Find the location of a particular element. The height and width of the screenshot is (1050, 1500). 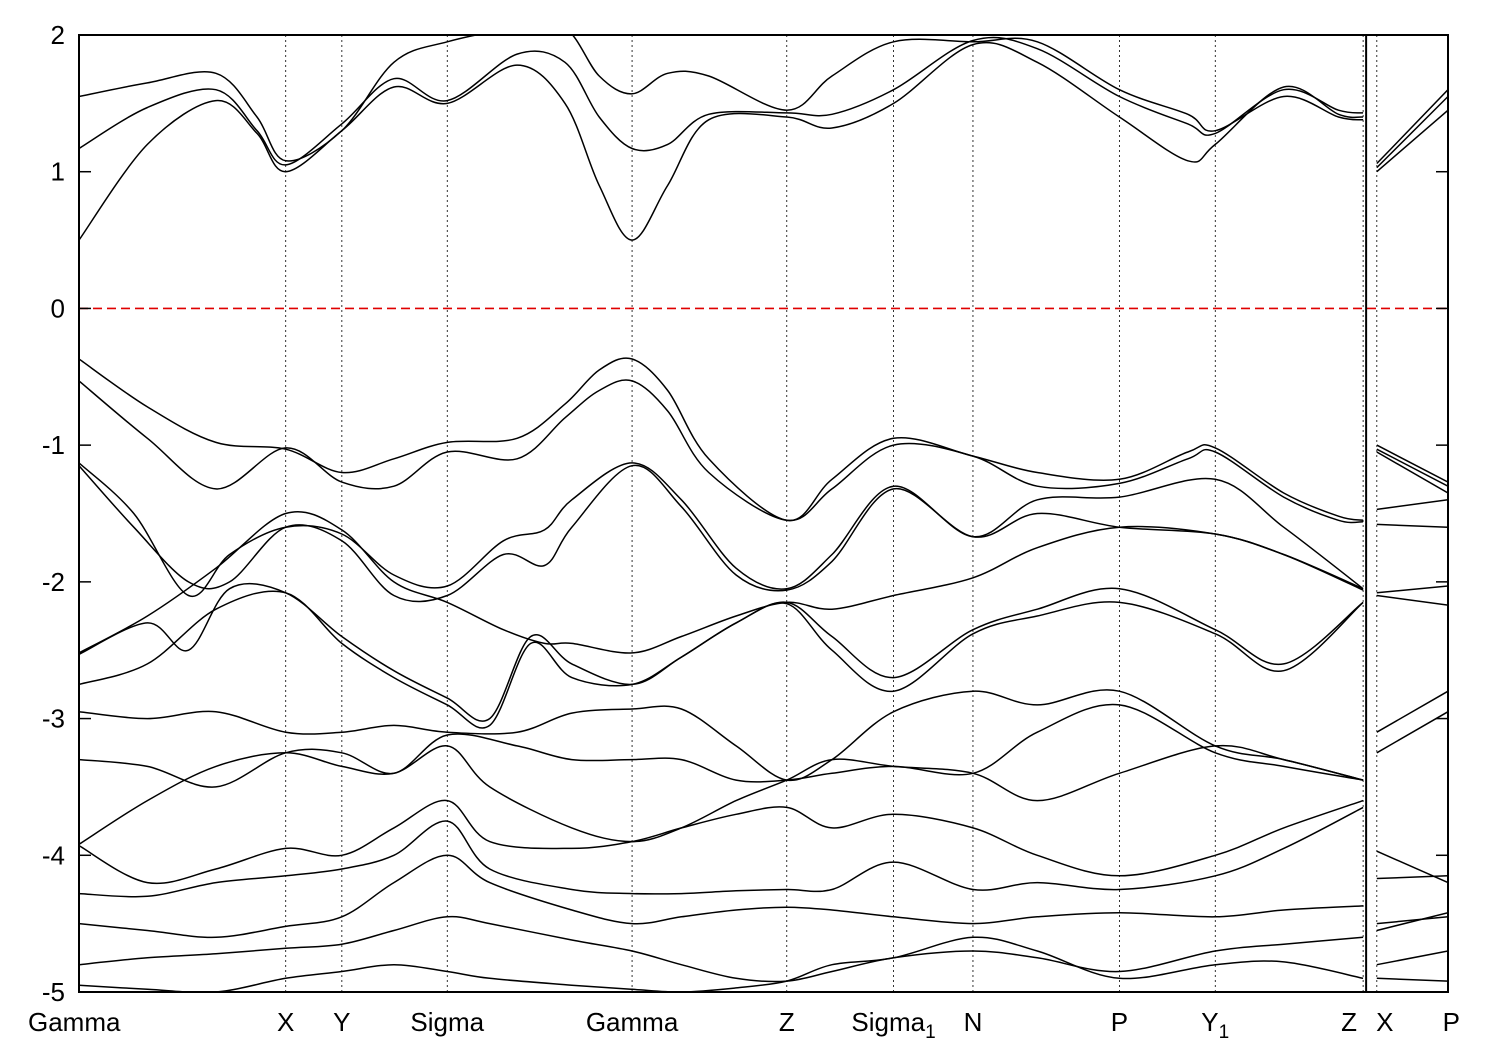

y-tick-label: 1 is located at coordinates (58, 172).